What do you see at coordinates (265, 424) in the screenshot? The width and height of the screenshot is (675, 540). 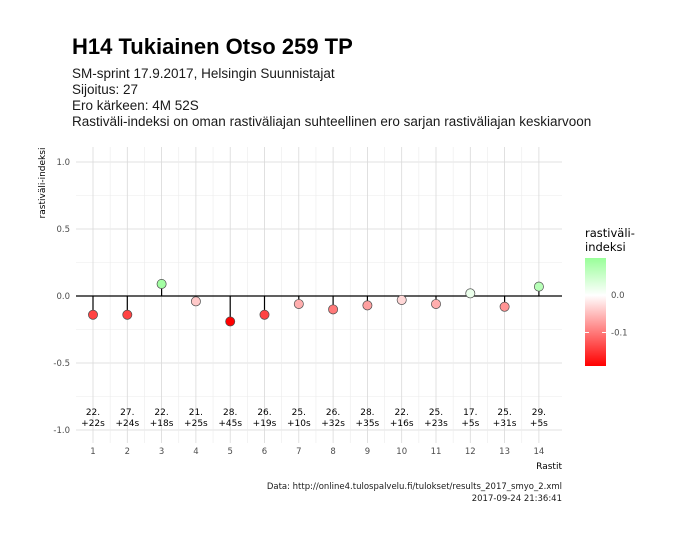 I see `split-diff-label: +19s` at bounding box center [265, 424].